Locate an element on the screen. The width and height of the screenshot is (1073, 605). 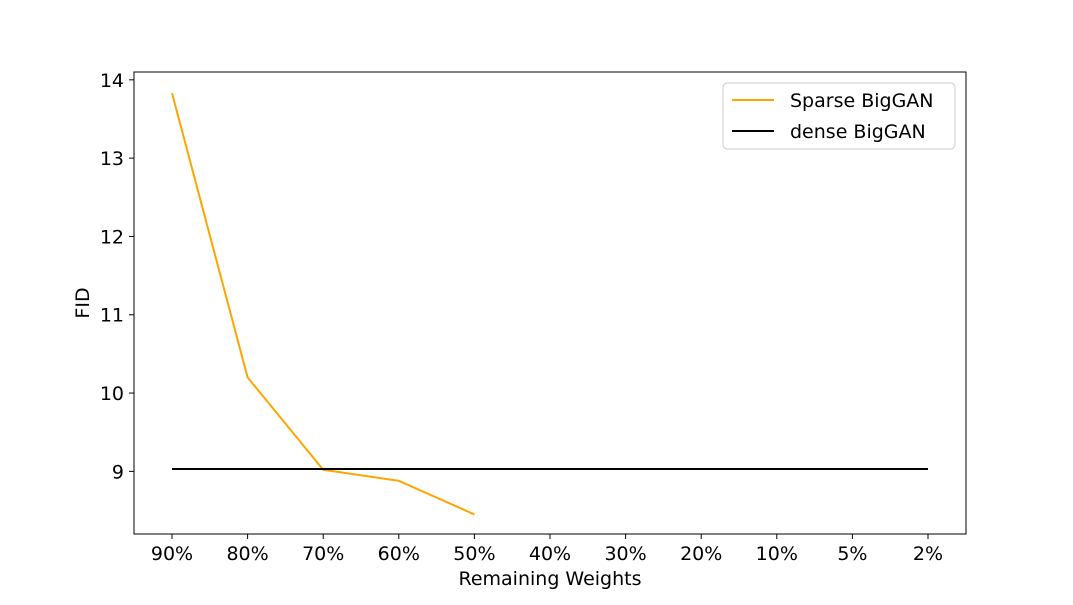
x-tick-label: 20% is located at coordinates (701, 554).